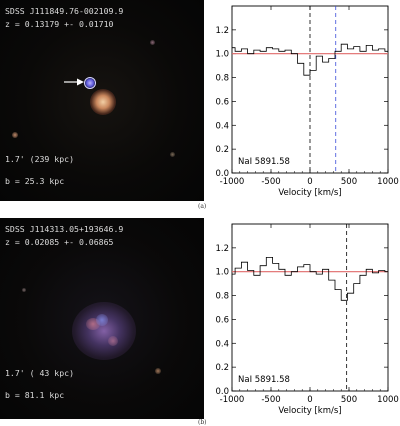 The width and height of the screenshot is (400, 426). Describe the element at coordinates (59, 24) in the screenshot. I see `redshift-label: z = 0.13179 +- 0.01710` at that location.